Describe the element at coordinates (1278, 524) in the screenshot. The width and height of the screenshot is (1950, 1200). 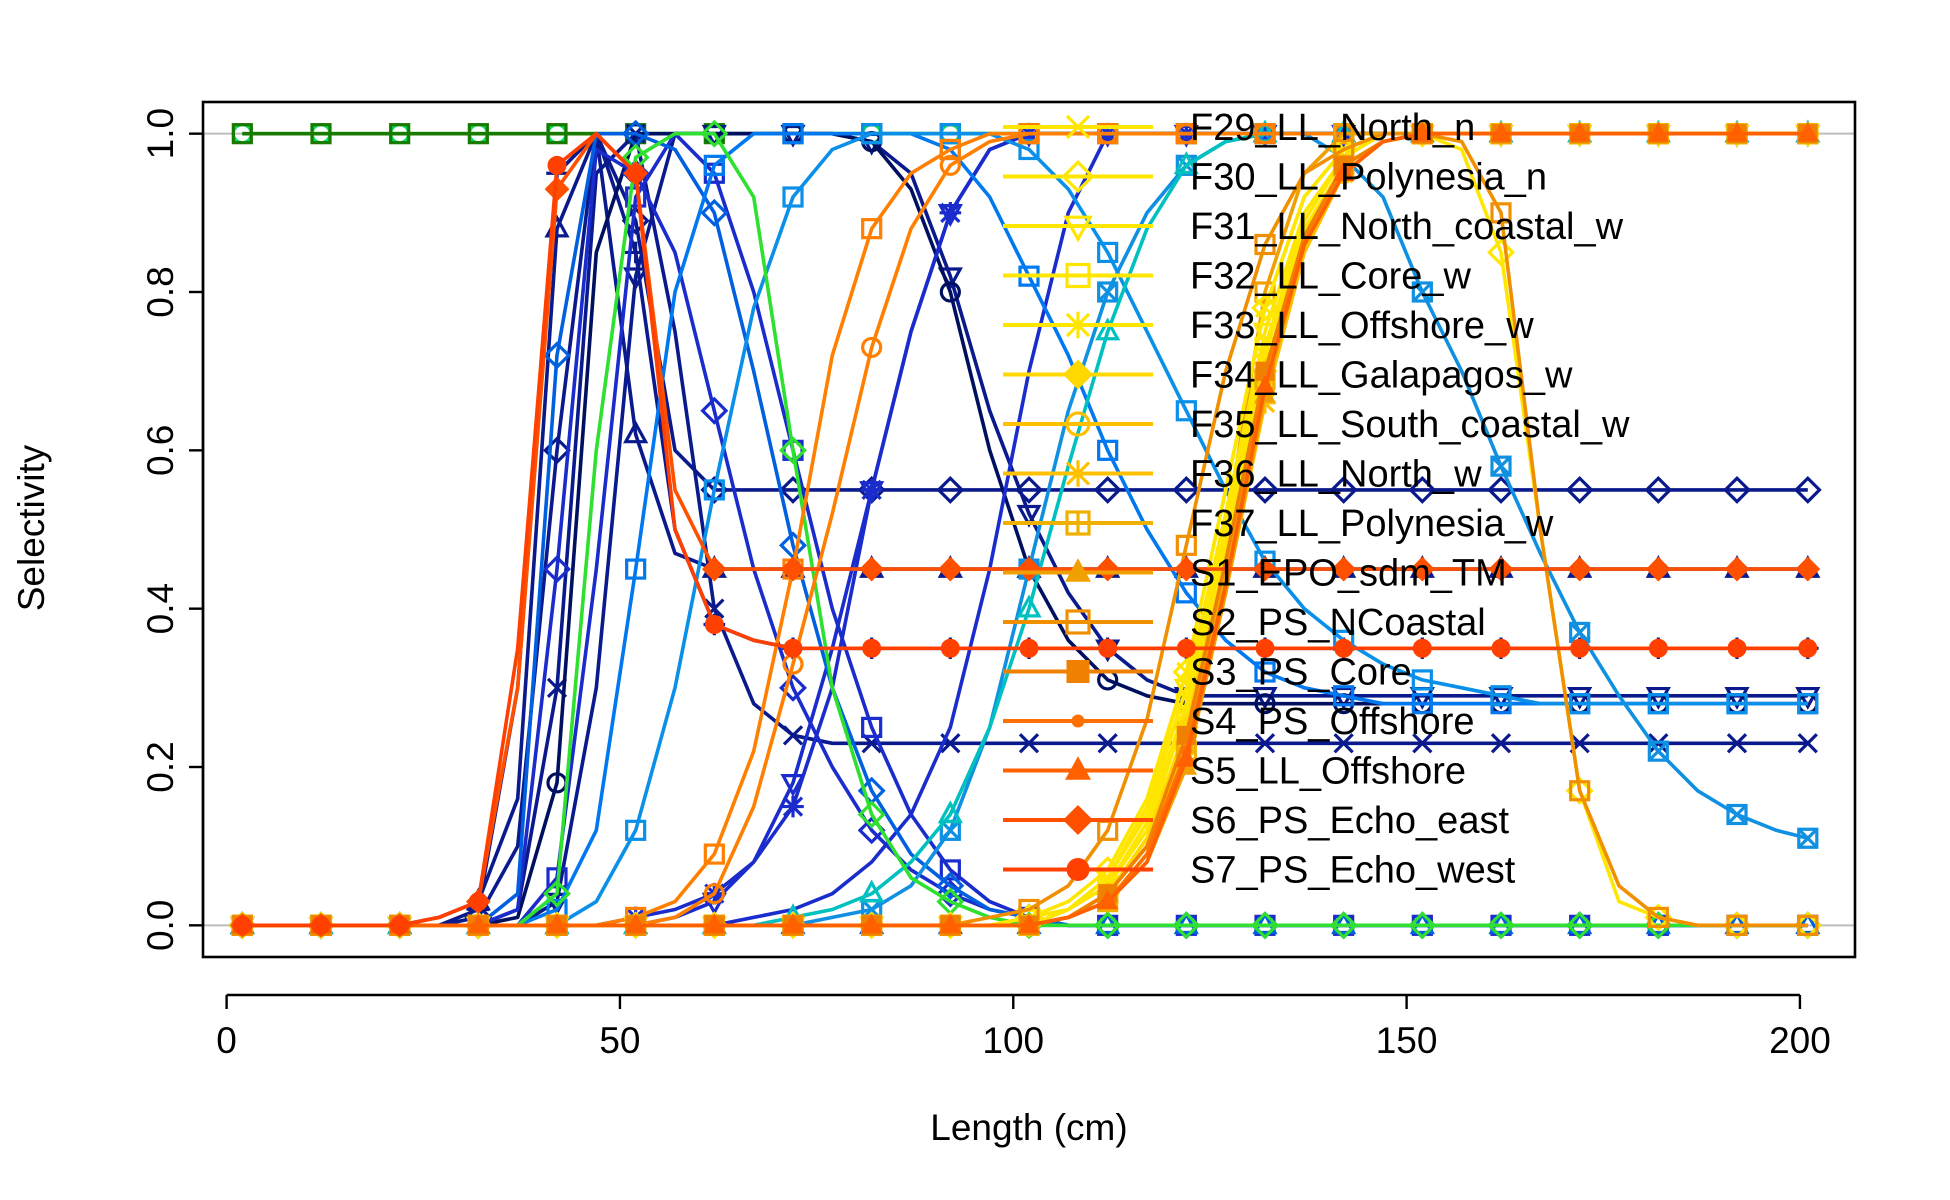
I see `legend-item: F37_LL_Polynesia_w` at that location.